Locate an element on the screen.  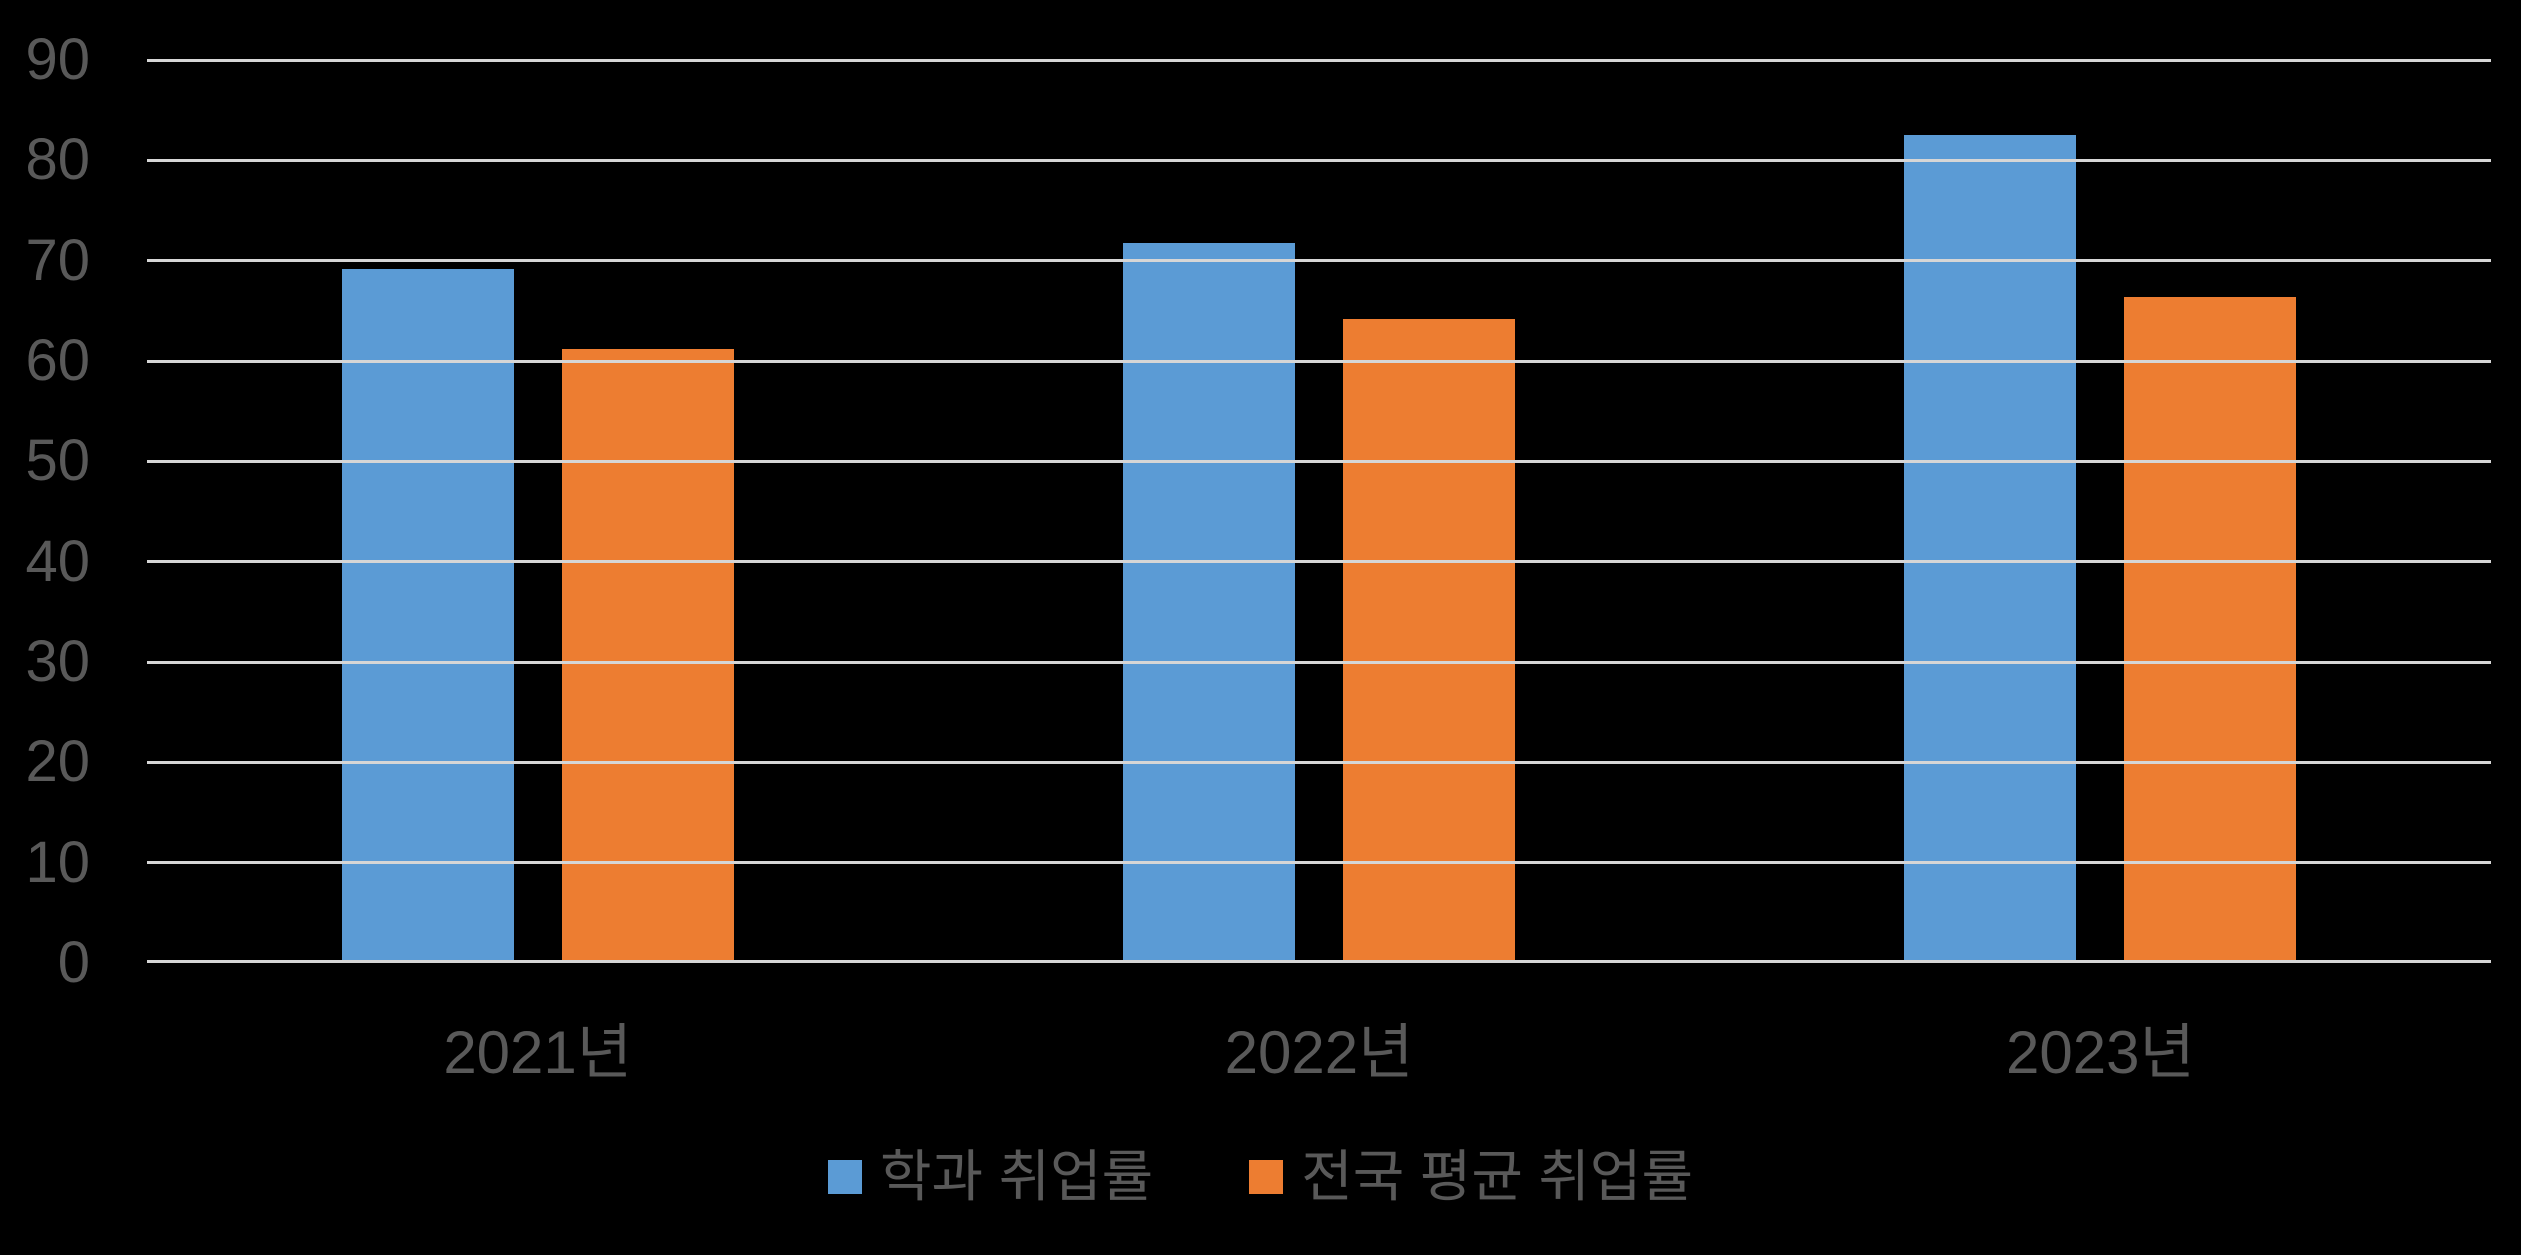
bar-series2-2023년 is located at coordinates (2210, 629).